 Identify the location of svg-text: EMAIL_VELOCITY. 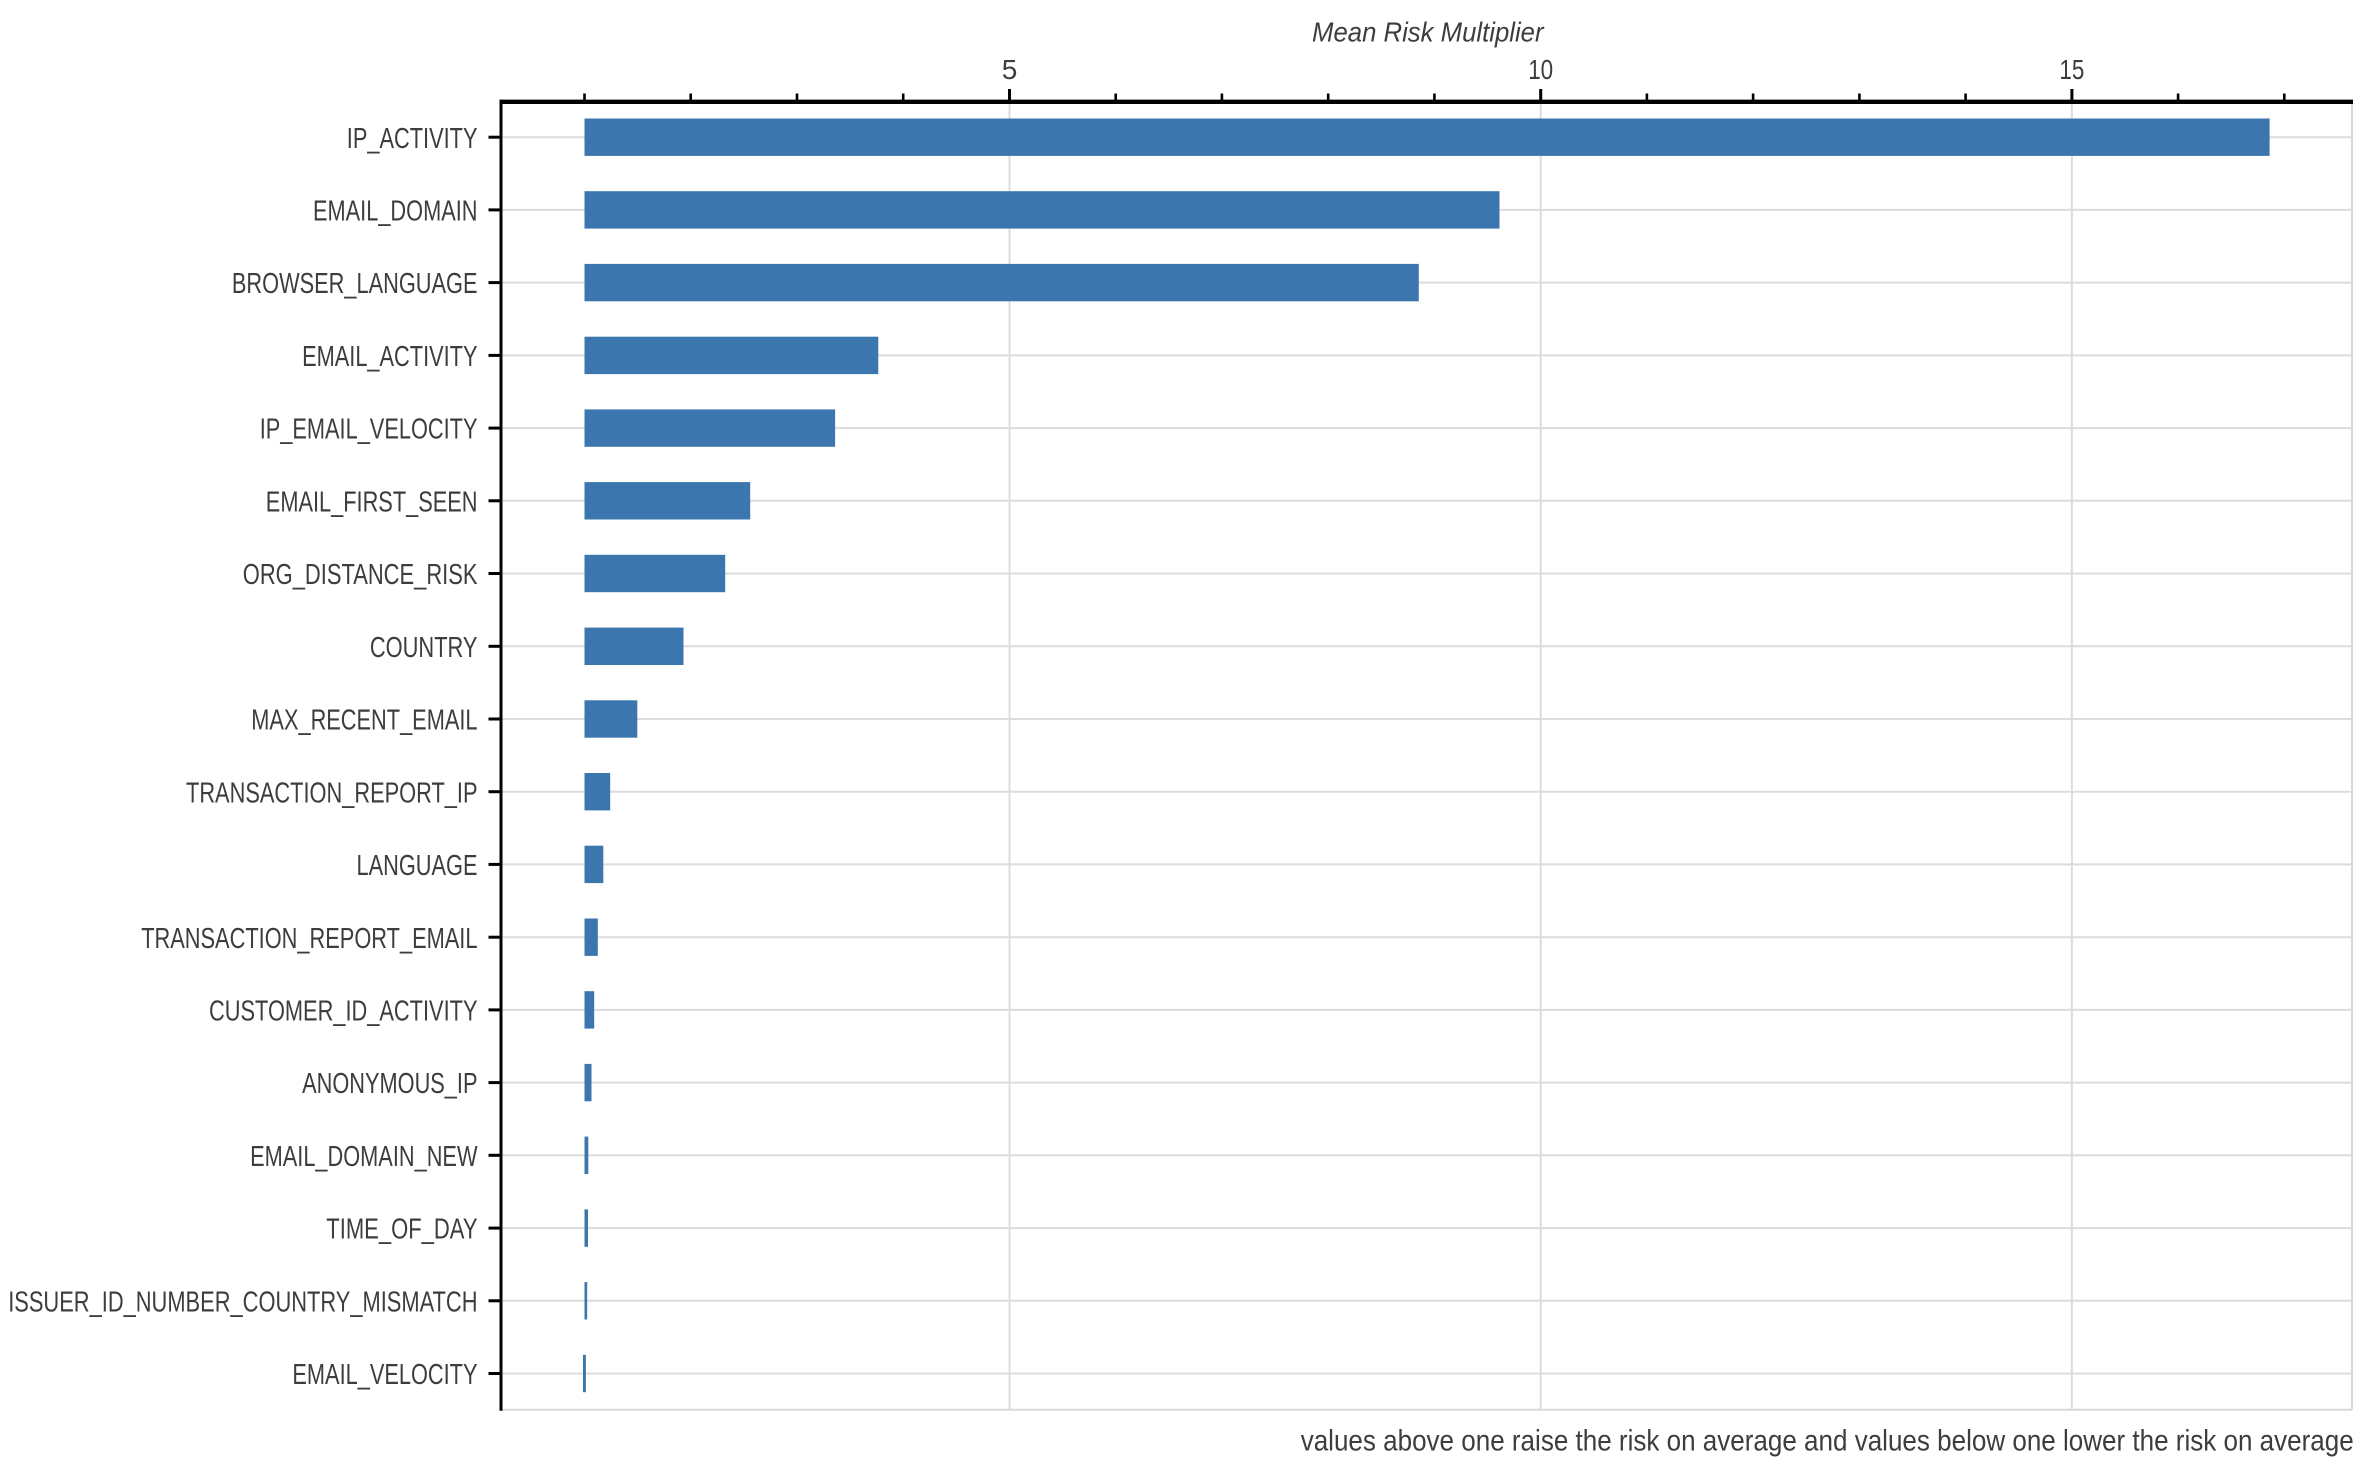
(384, 1375).